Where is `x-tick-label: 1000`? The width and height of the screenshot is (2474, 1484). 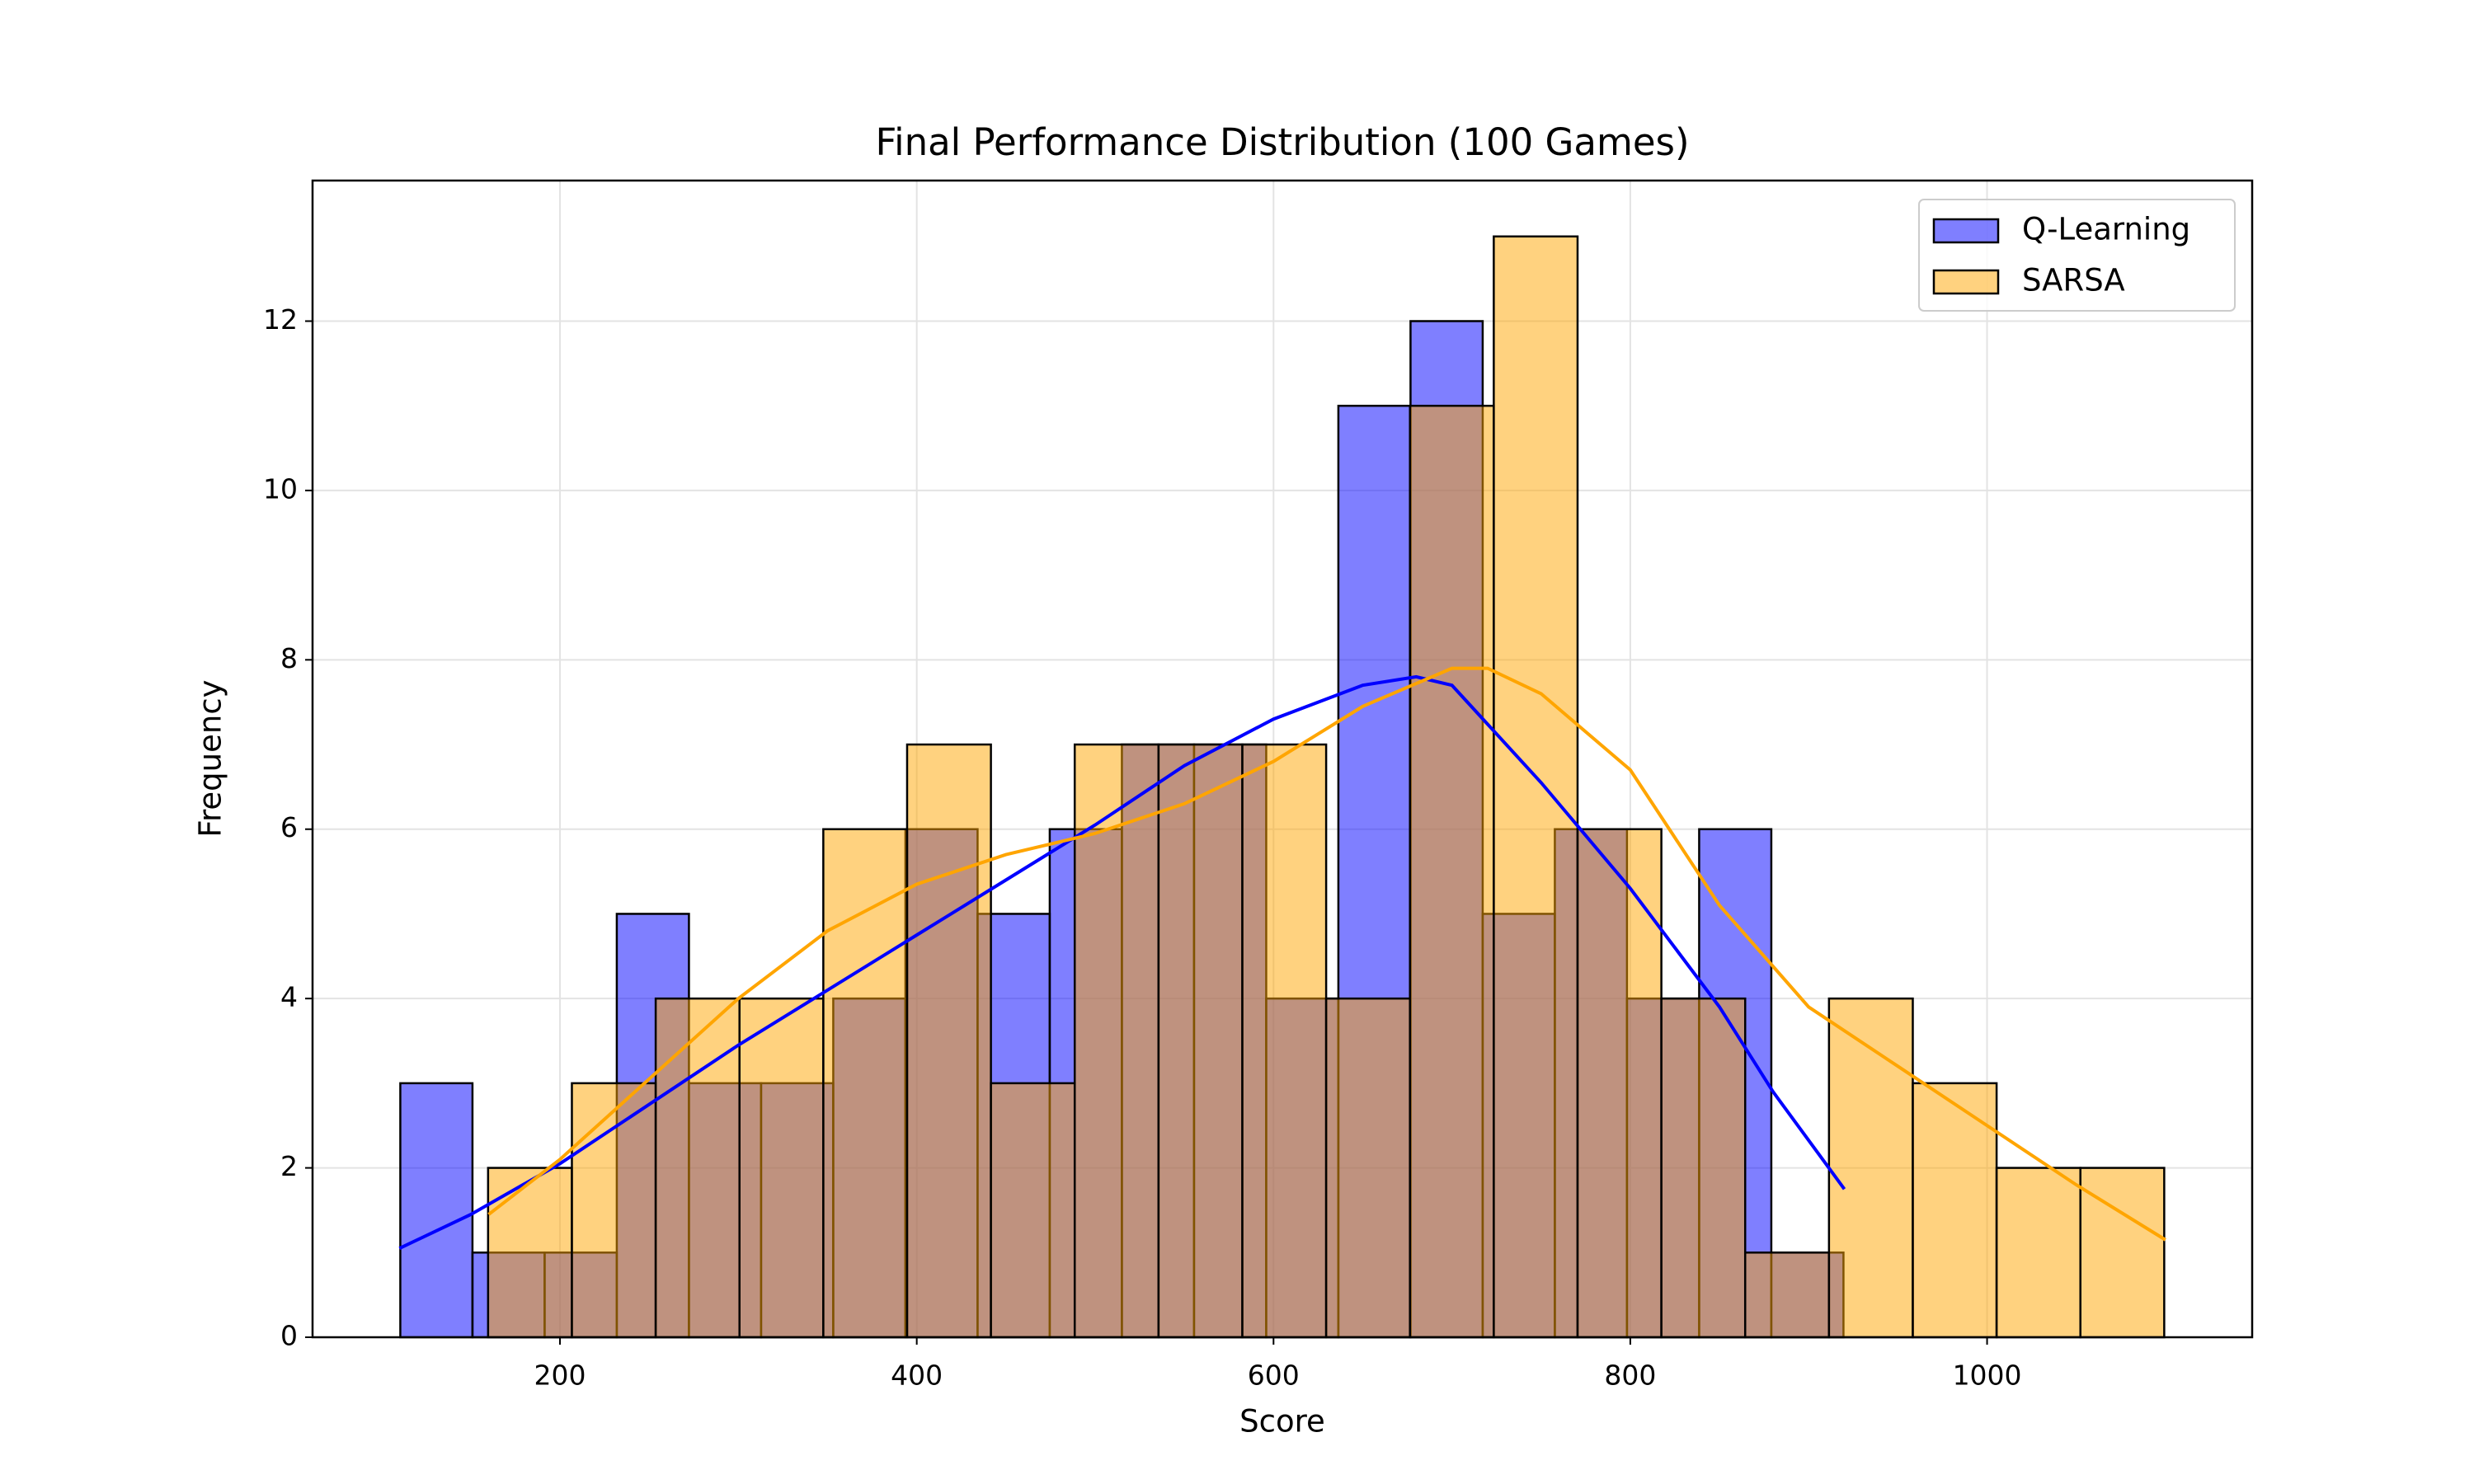
x-tick-label: 1000 is located at coordinates (1987, 1376).